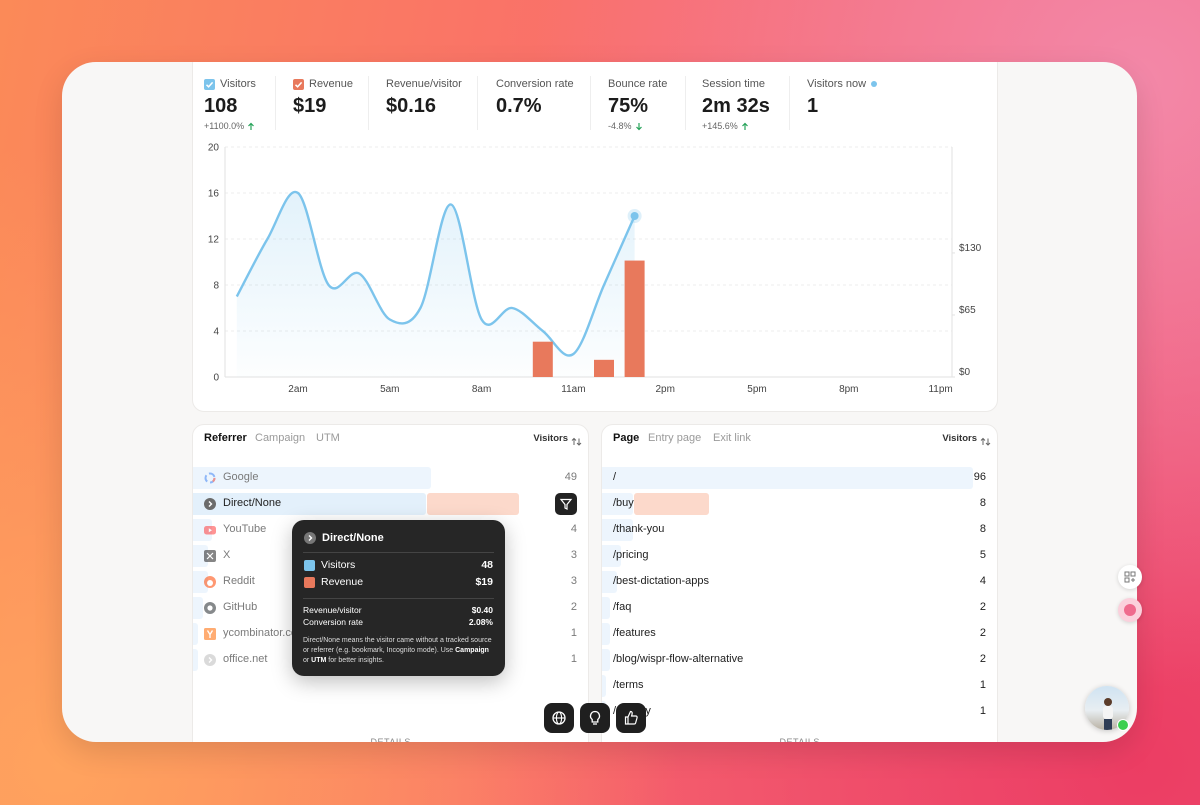 This screenshot has height=805, width=1200. What do you see at coordinates (573, 529) in the screenshot?
I see `row-value: 4` at bounding box center [573, 529].